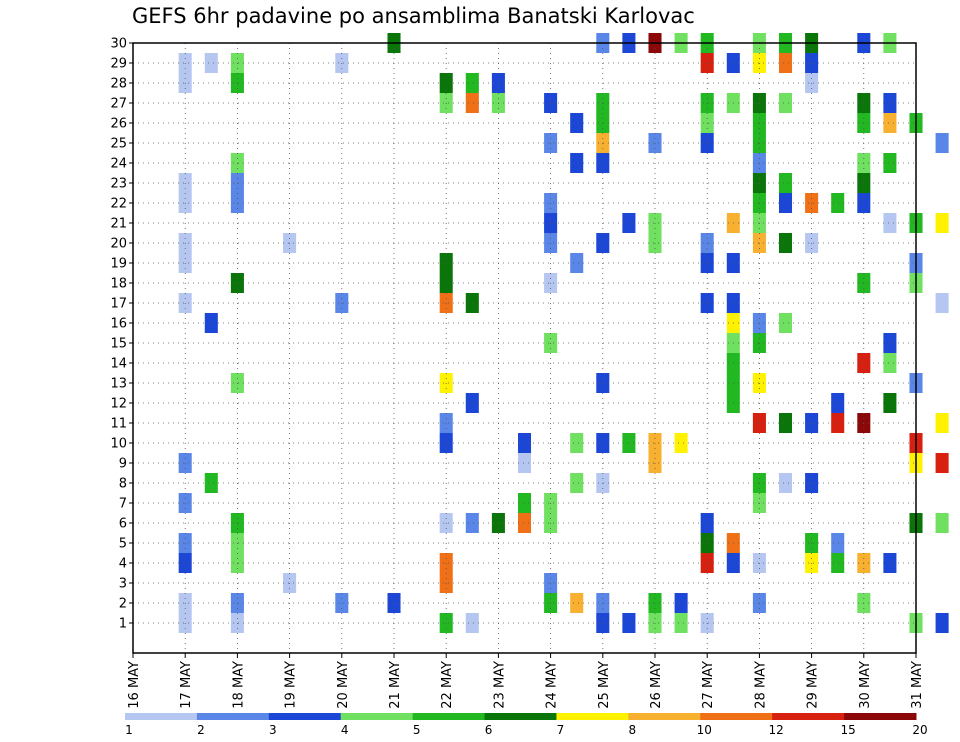 The image size is (960, 742). I want to click on x-tick-label: 31 MAY, so click(917, 685).